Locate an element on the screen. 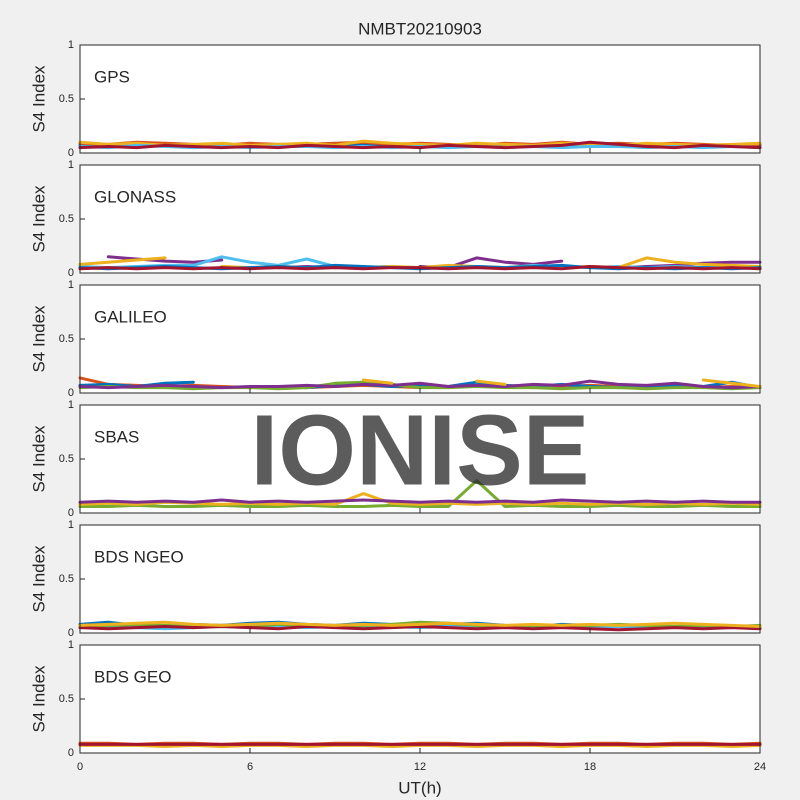  x-tick-label: 24 is located at coordinates (760, 767).